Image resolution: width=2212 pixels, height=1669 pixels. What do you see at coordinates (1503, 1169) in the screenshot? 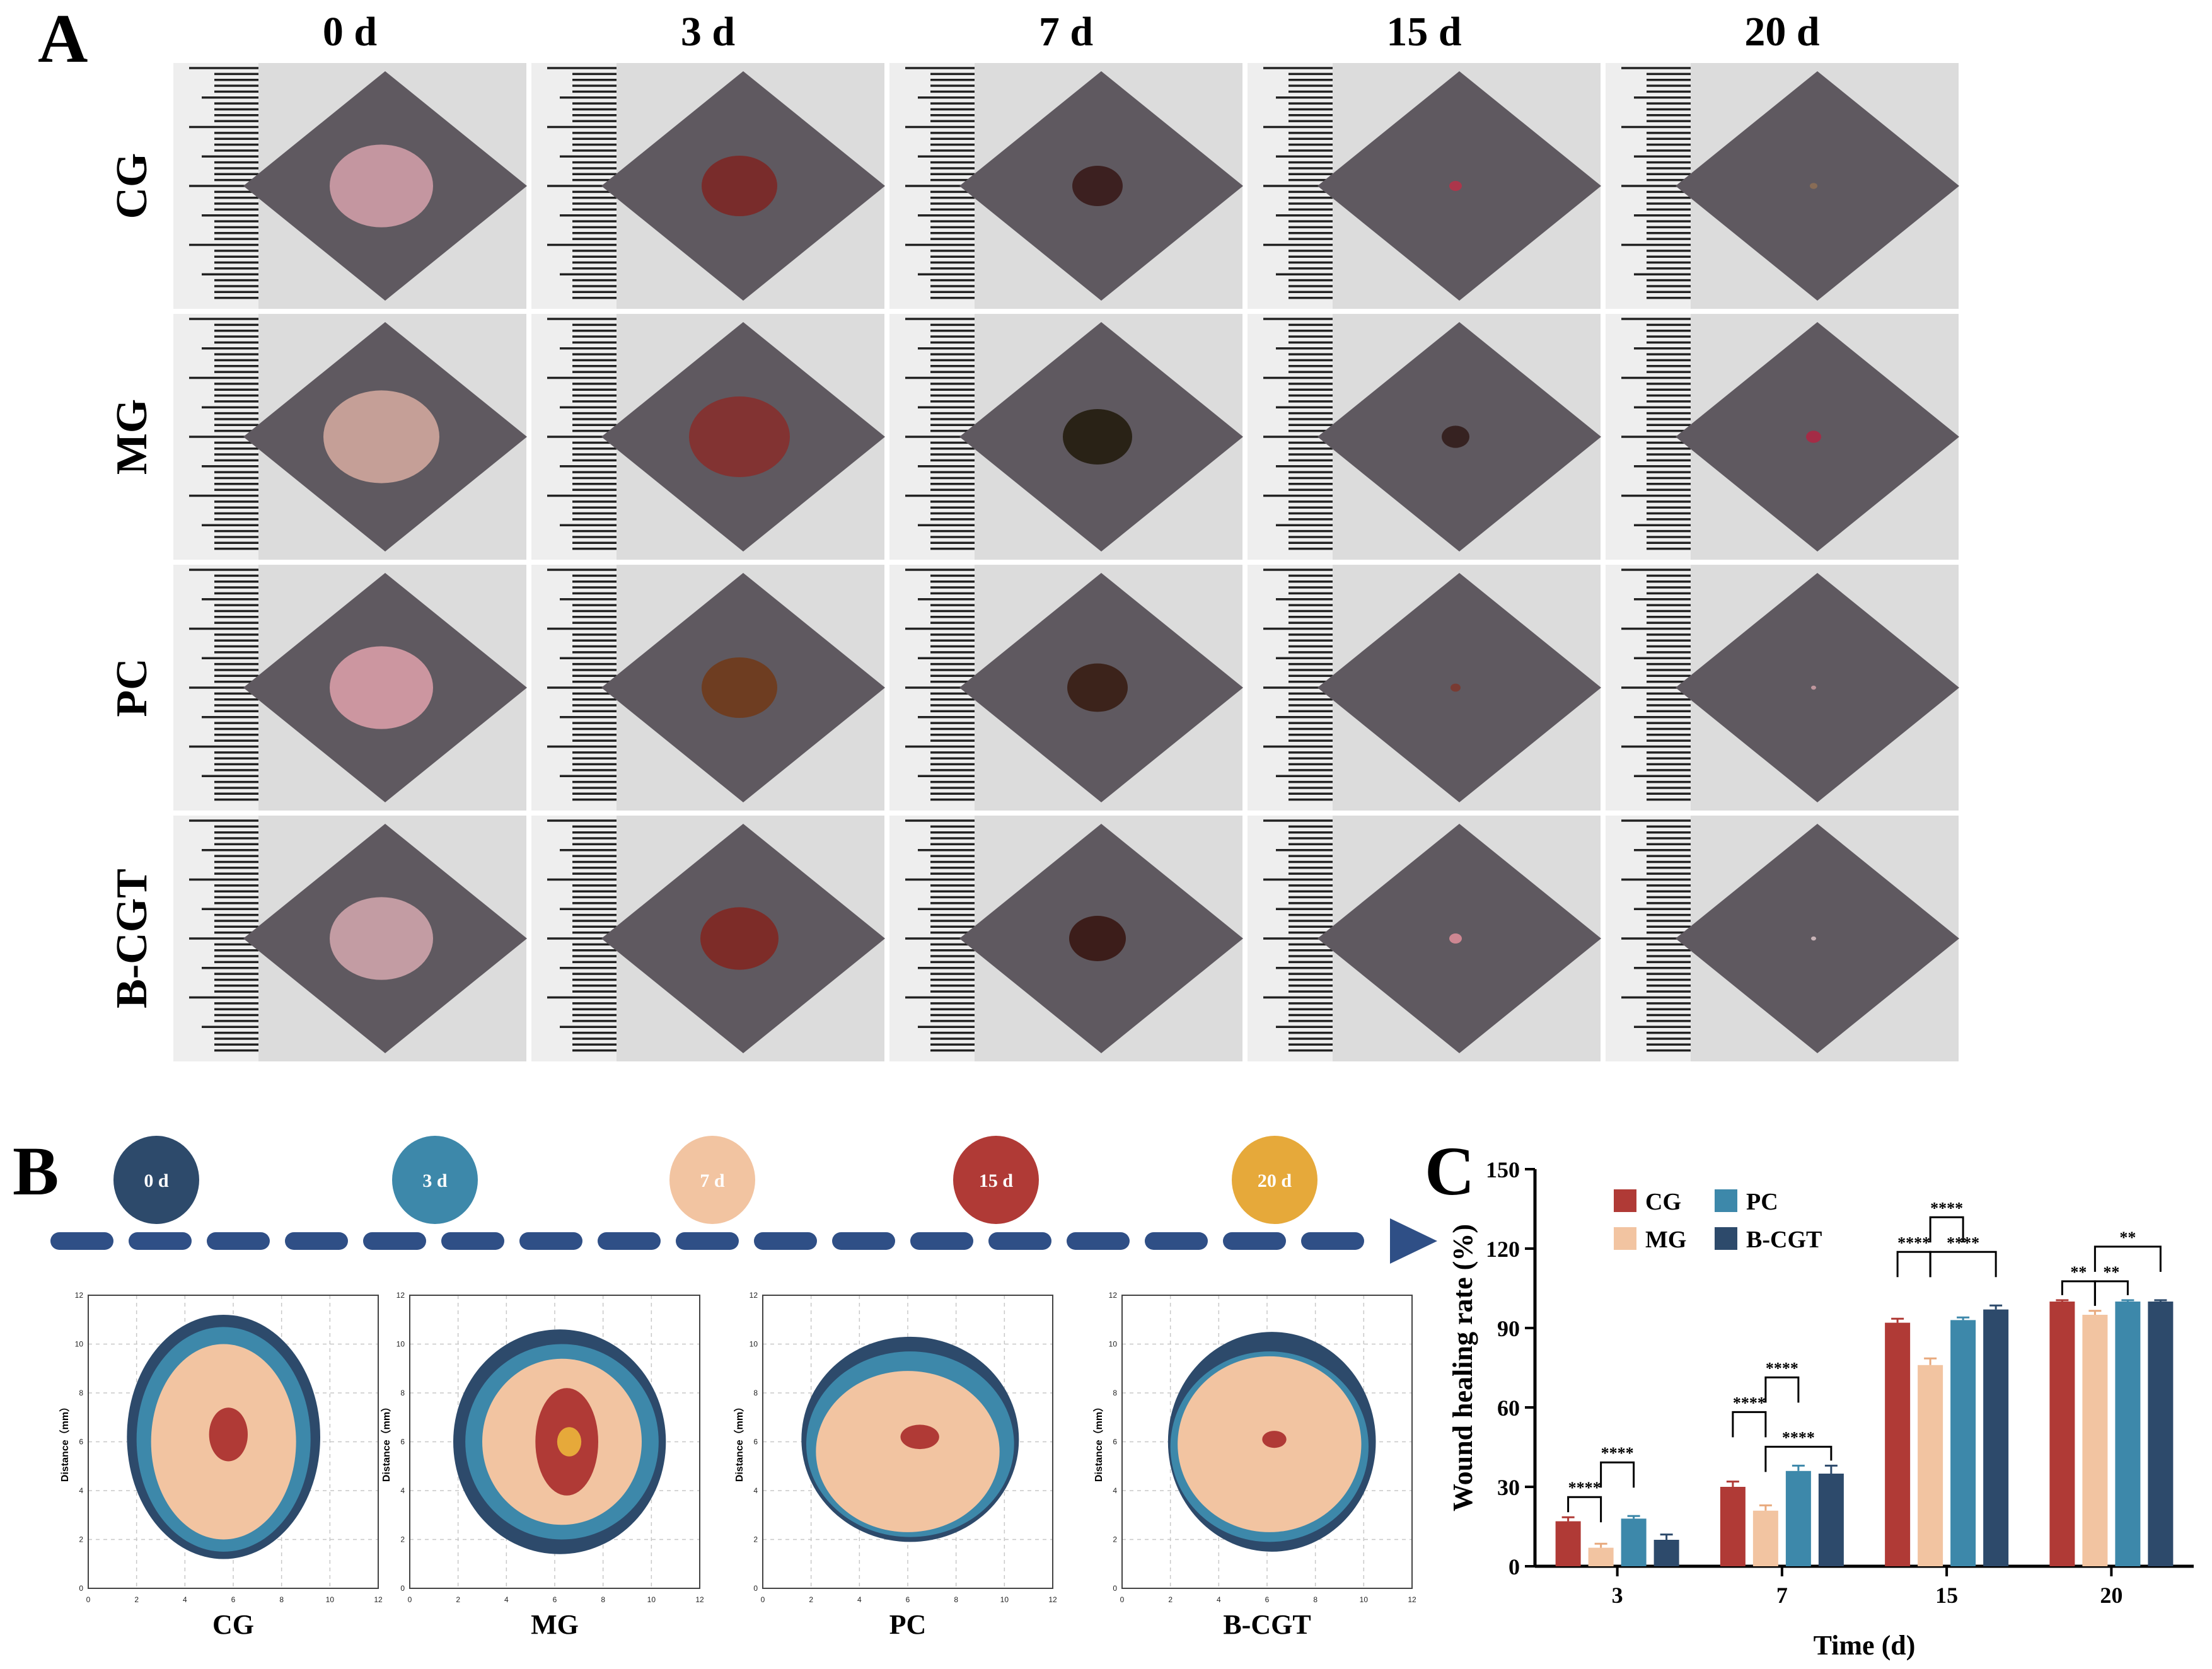
I see `y-tick-label: 150` at bounding box center [1503, 1169].